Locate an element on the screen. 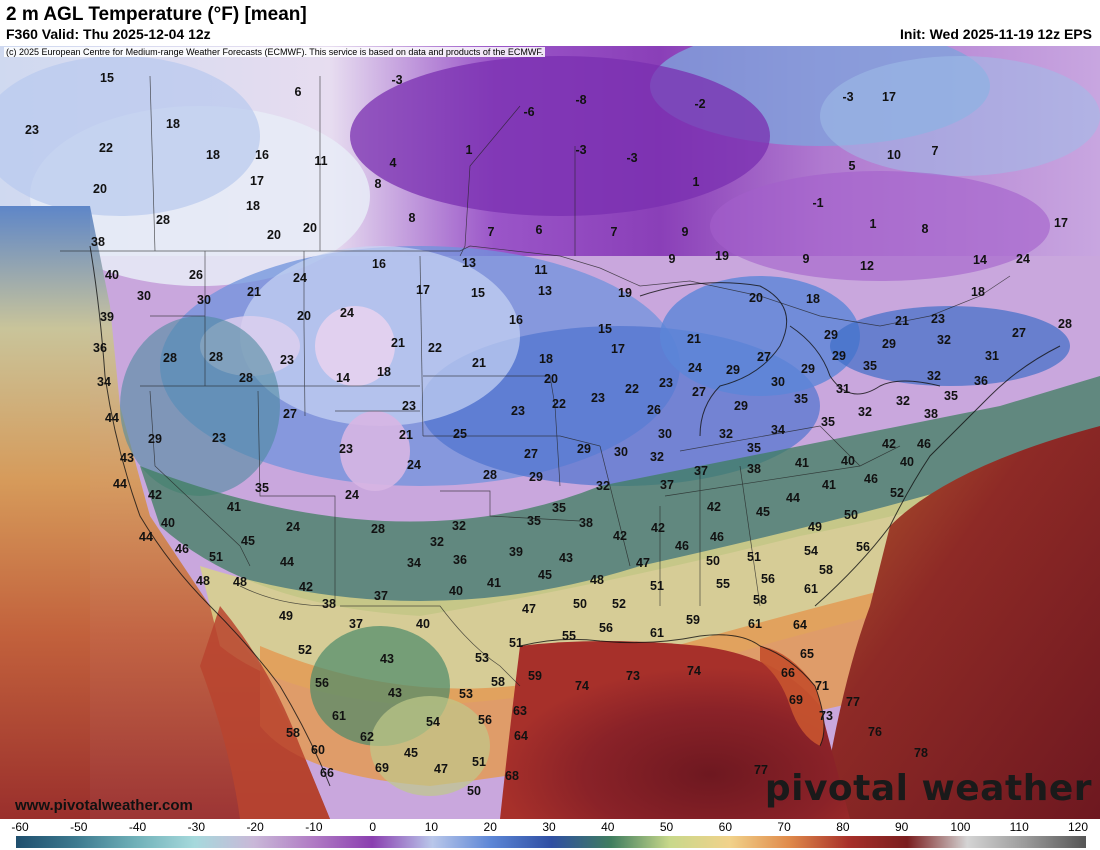 The image size is (1100, 850). temperature-label: 61 is located at coordinates (339, 716).